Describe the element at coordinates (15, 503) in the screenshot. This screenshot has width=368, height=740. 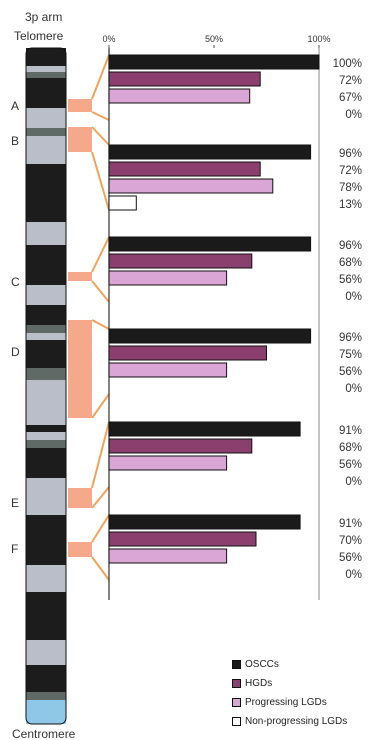
I see `region-label: E` at that location.